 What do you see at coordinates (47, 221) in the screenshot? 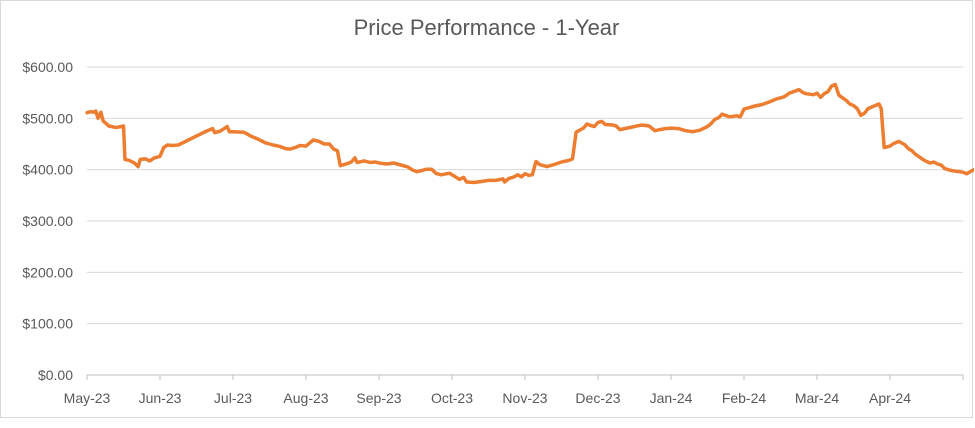
I see `y-tick-label: $300.00` at bounding box center [47, 221].